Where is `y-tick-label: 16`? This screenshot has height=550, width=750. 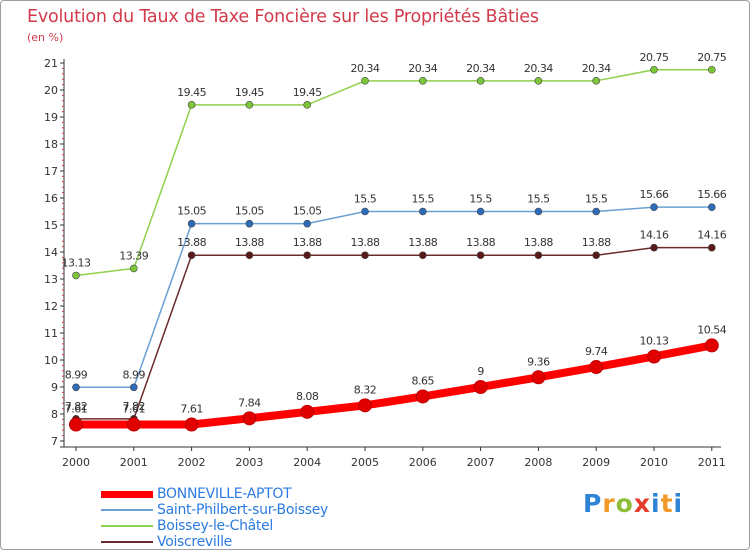 y-tick-label: 16 is located at coordinates (51, 198).